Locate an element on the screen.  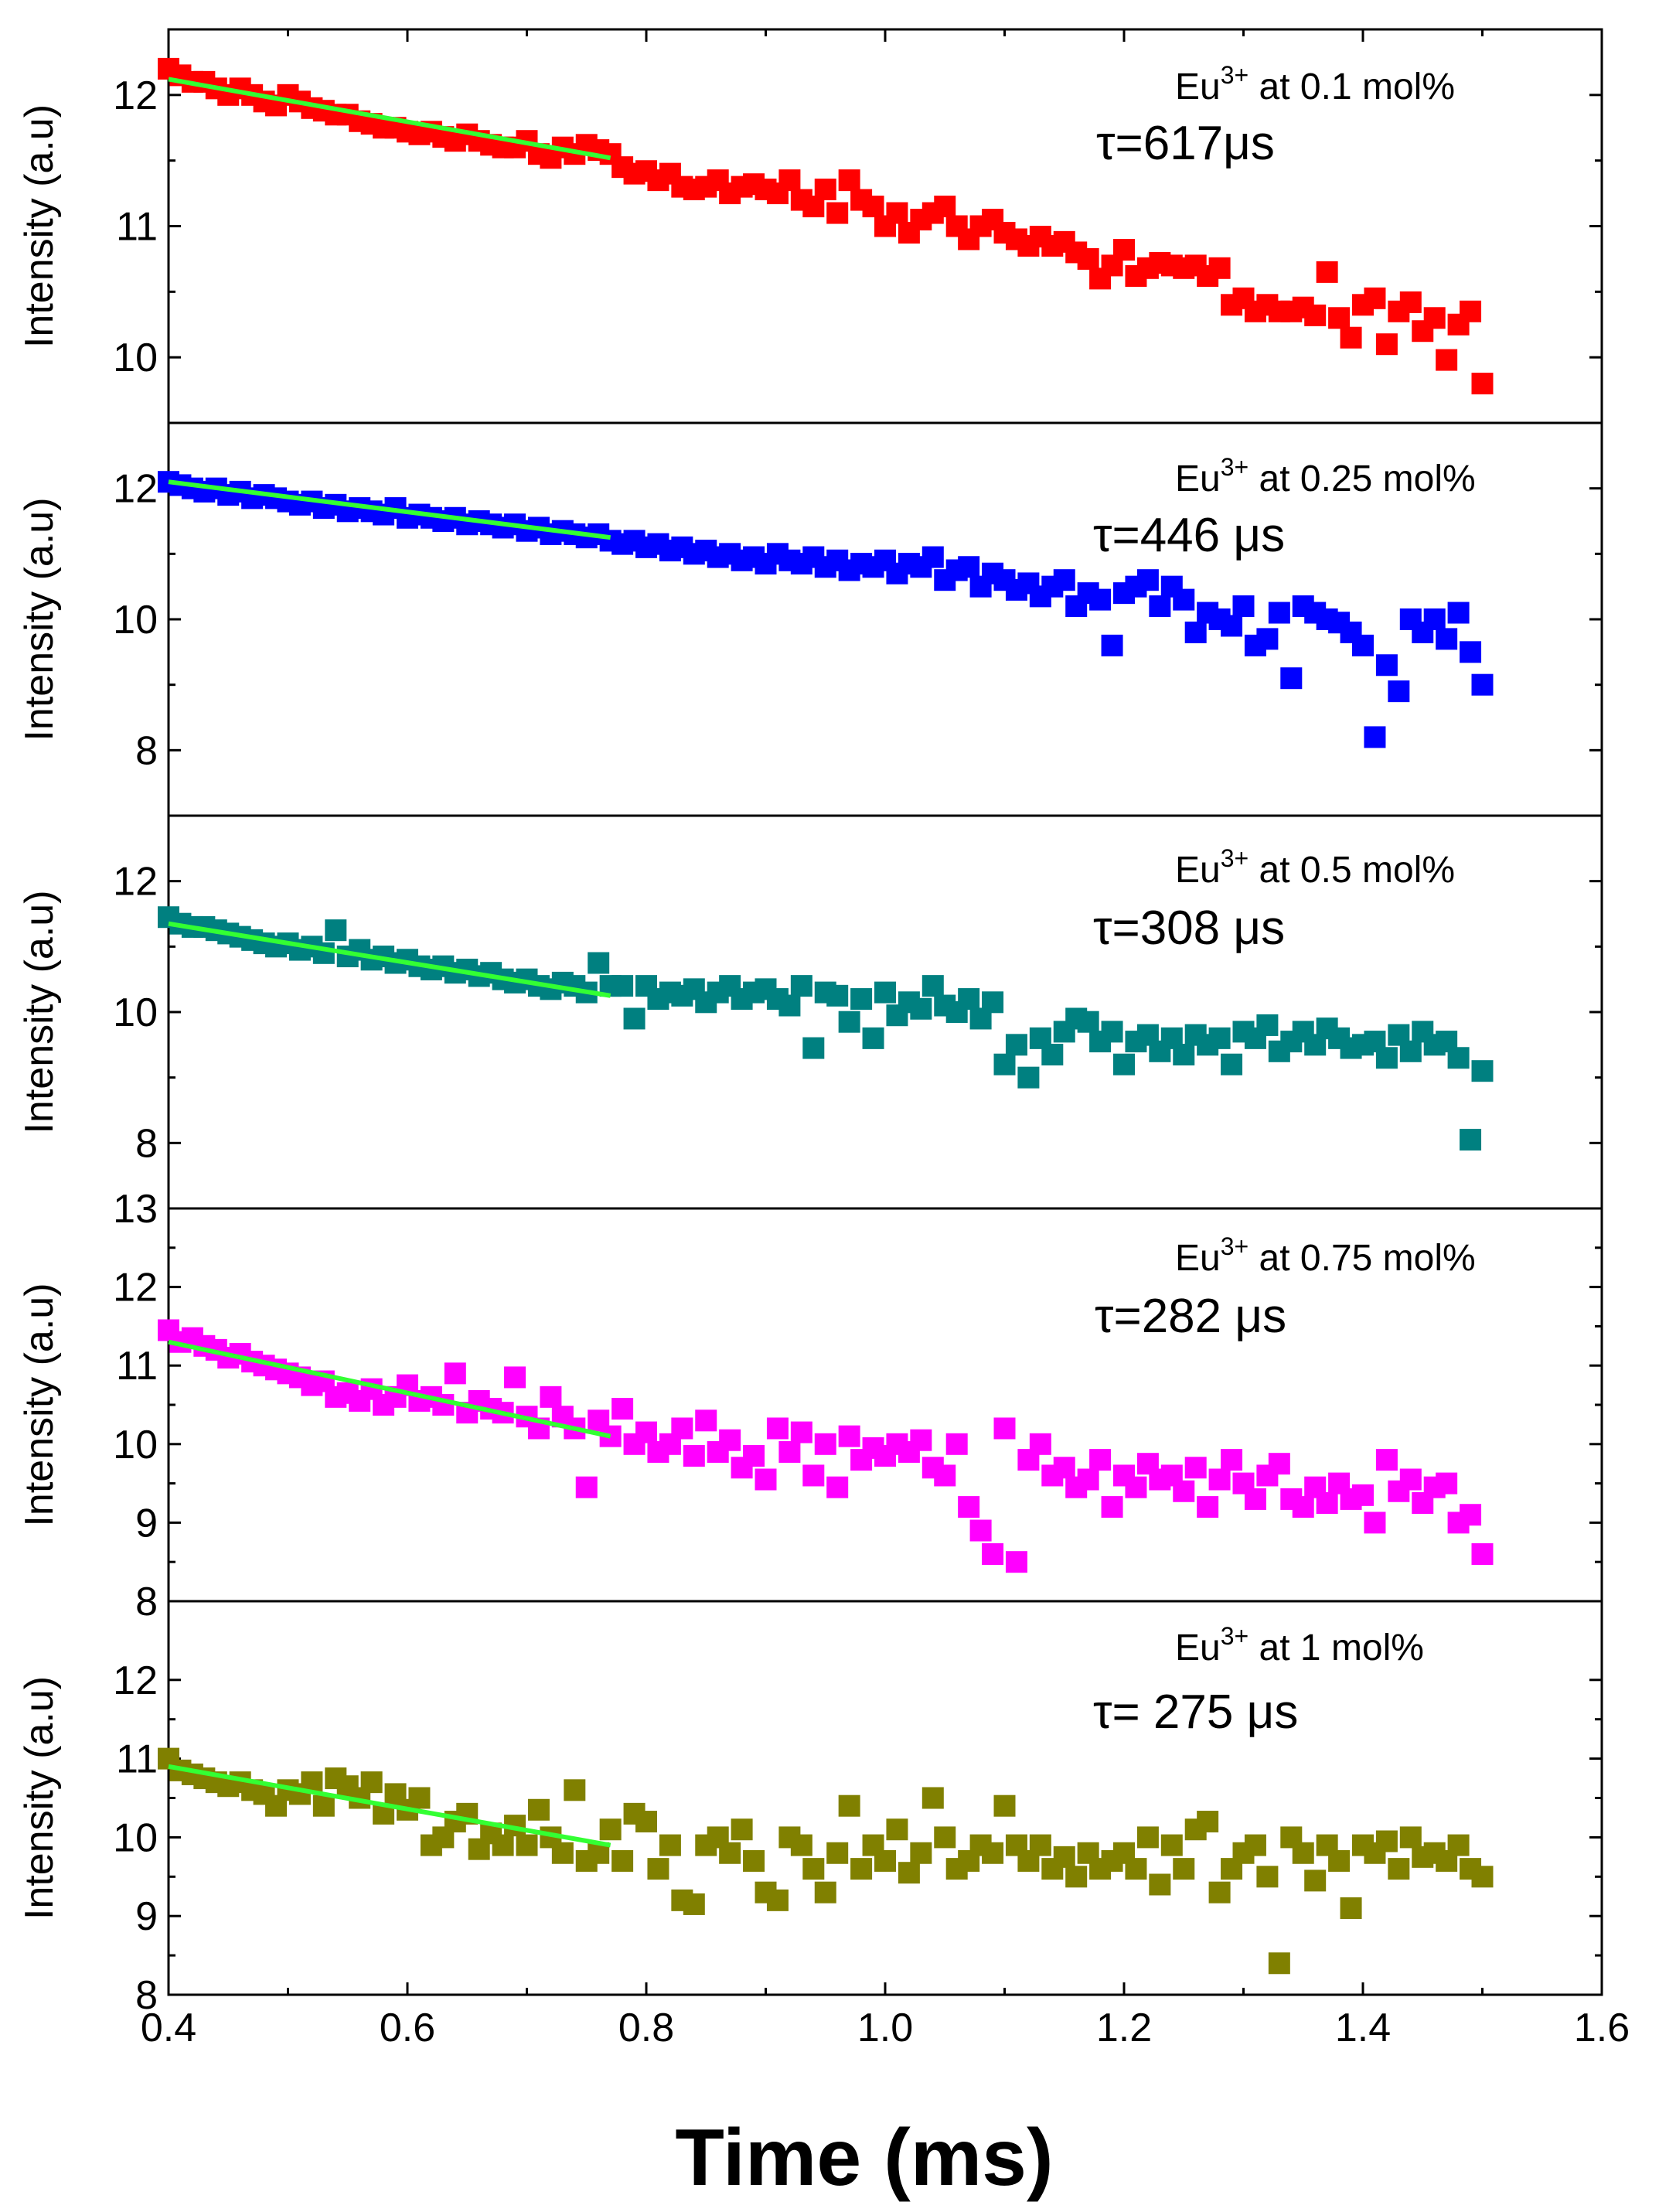
lifetime-label: τ=308 μs is located at coordinates (1189, 929).